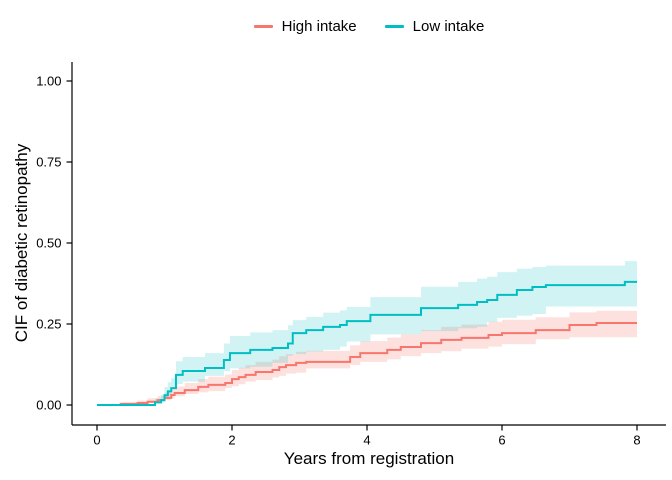 The width and height of the screenshot is (672, 480). Describe the element at coordinates (501, 440) in the screenshot. I see `x-tick-label: 6` at that location.